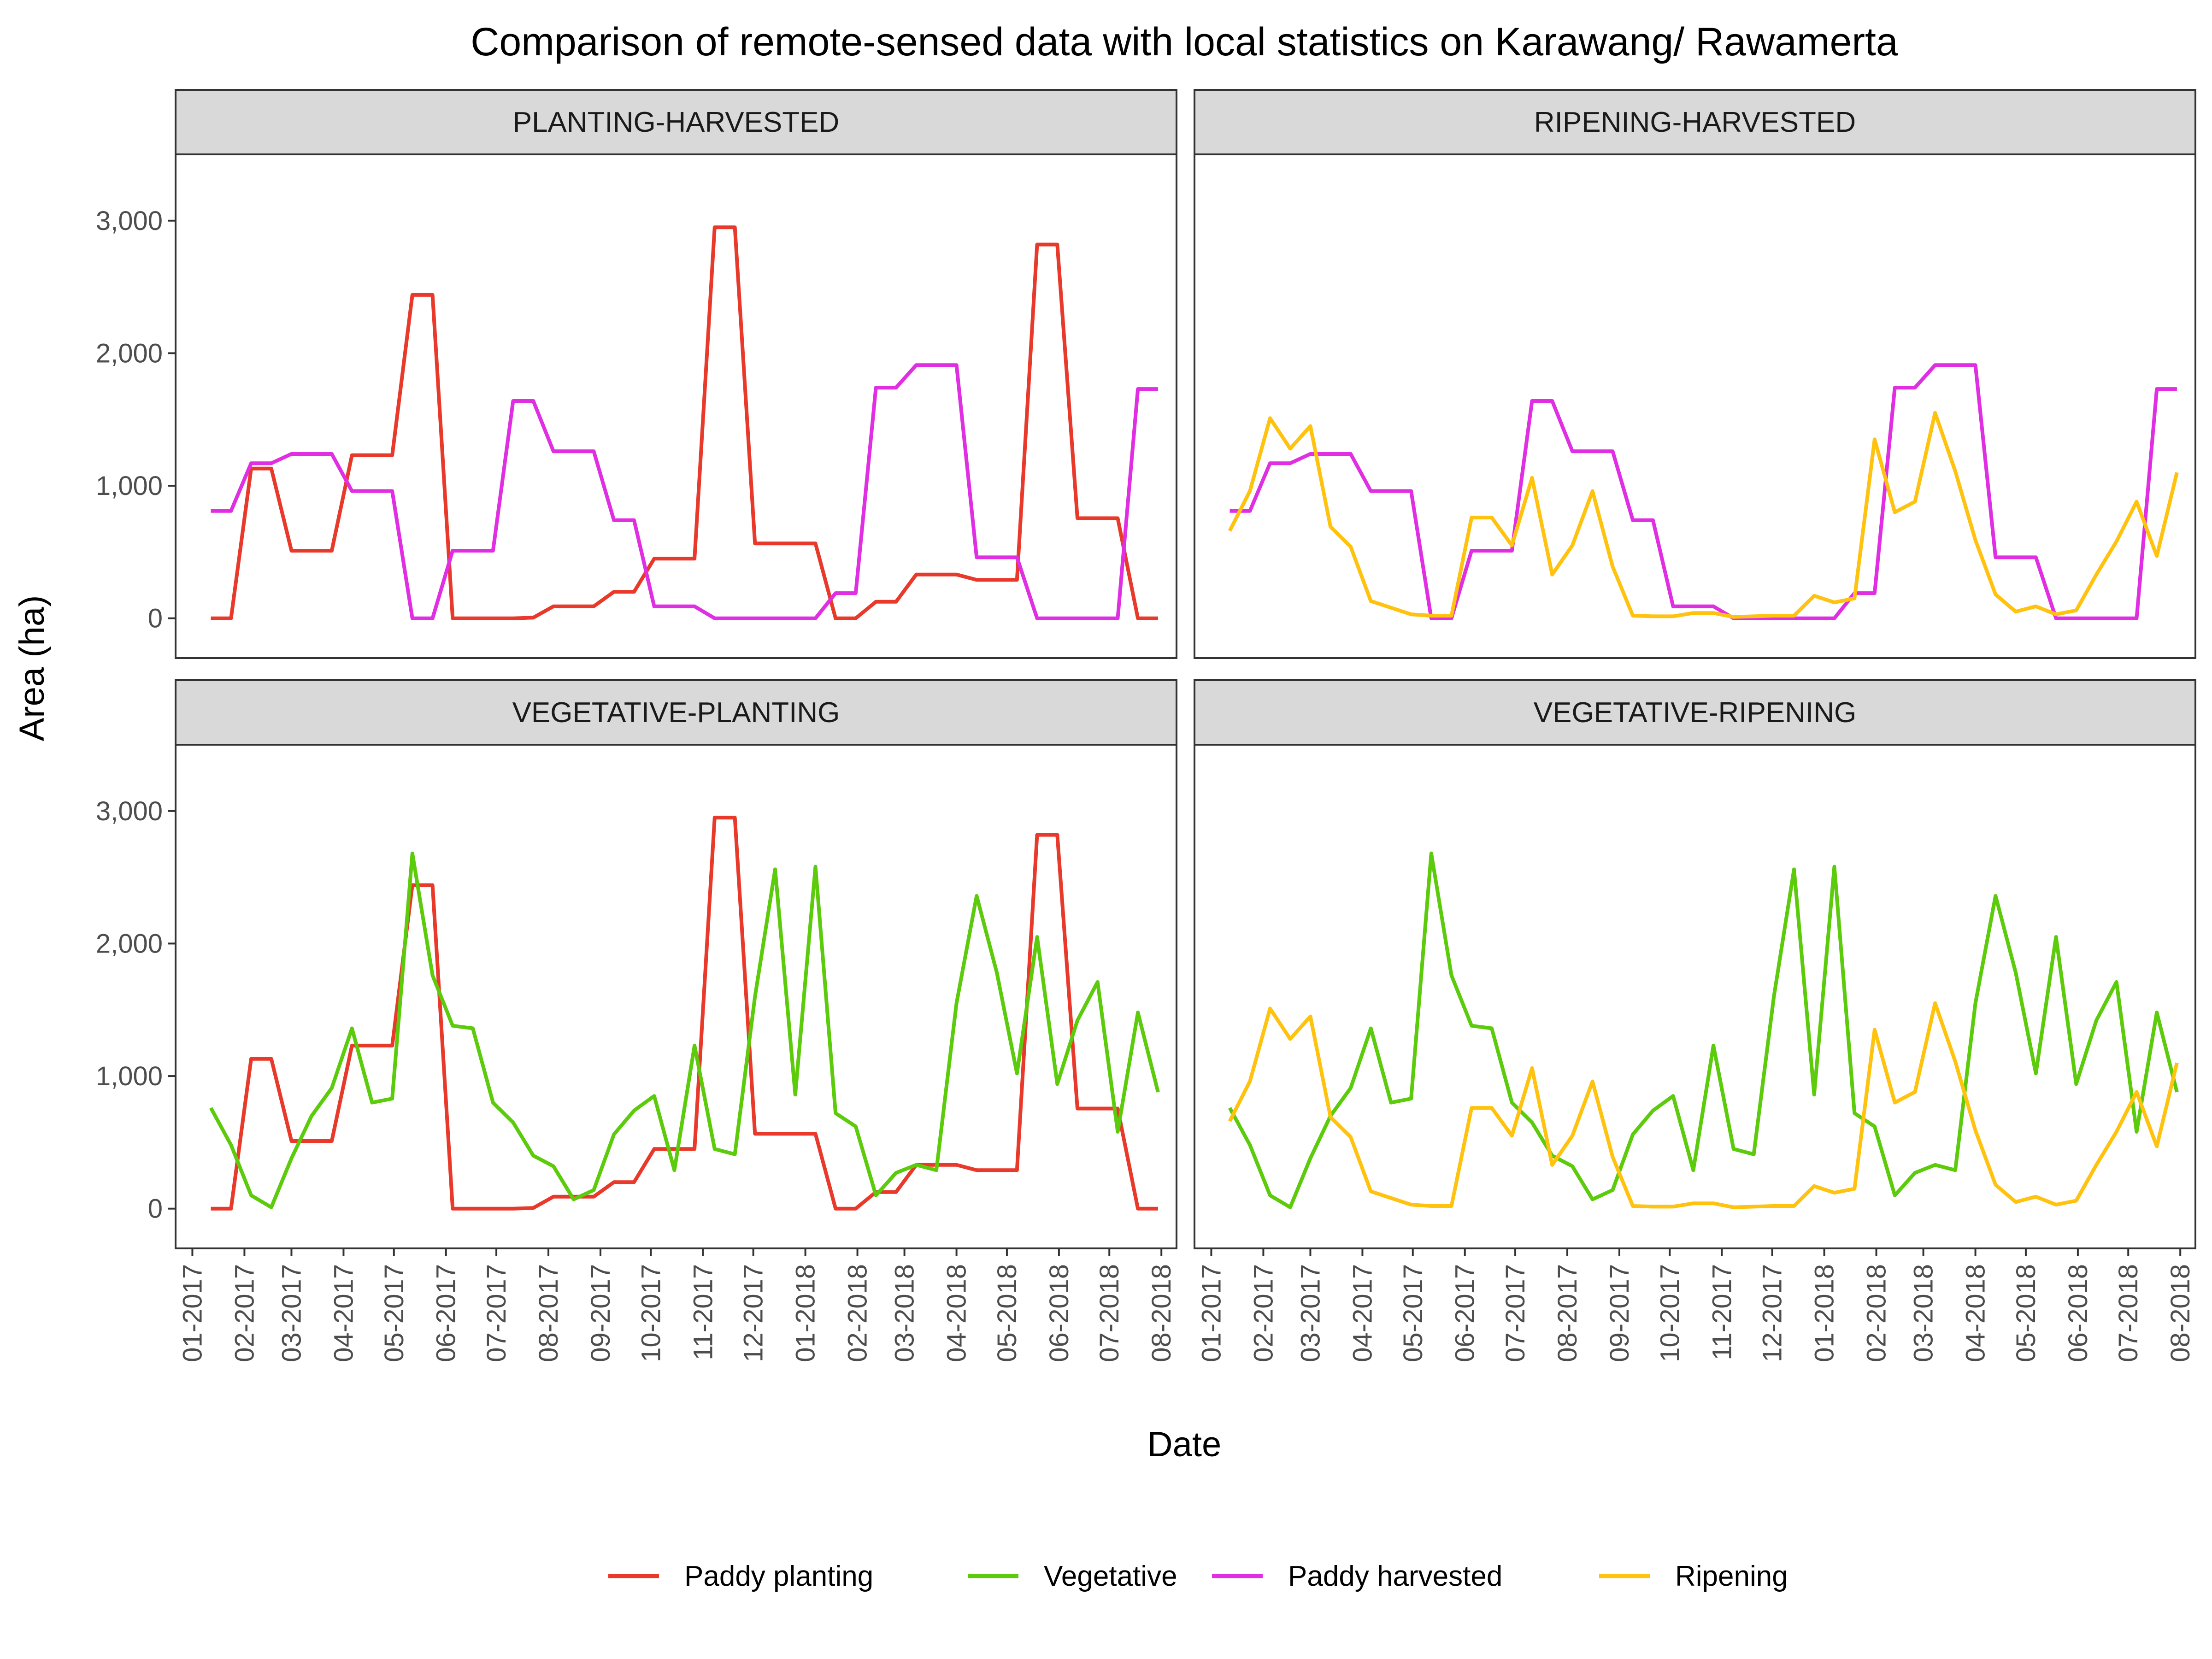 The width and height of the screenshot is (2212, 1659). I want to click on panel-border-vegetative-ripening, so click(1695, 996).